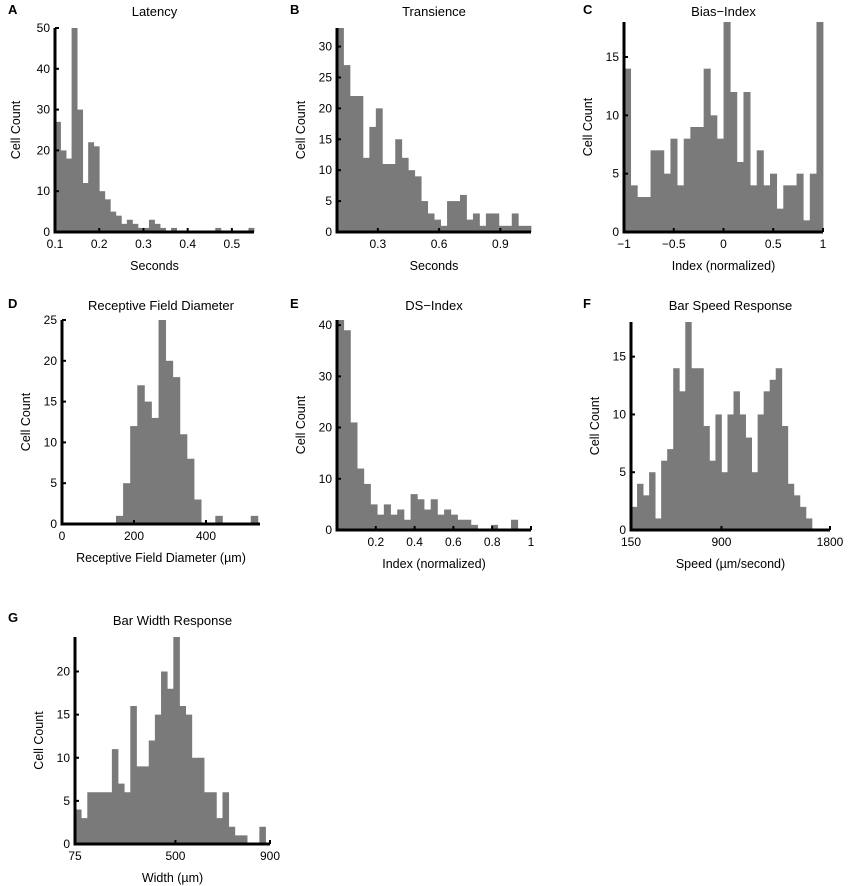 Image resolution: width=850 pixels, height=886 pixels. Describe the element at coordinates (175, 856) in the screenshot. I see `x-tick-label: 500` at that location.